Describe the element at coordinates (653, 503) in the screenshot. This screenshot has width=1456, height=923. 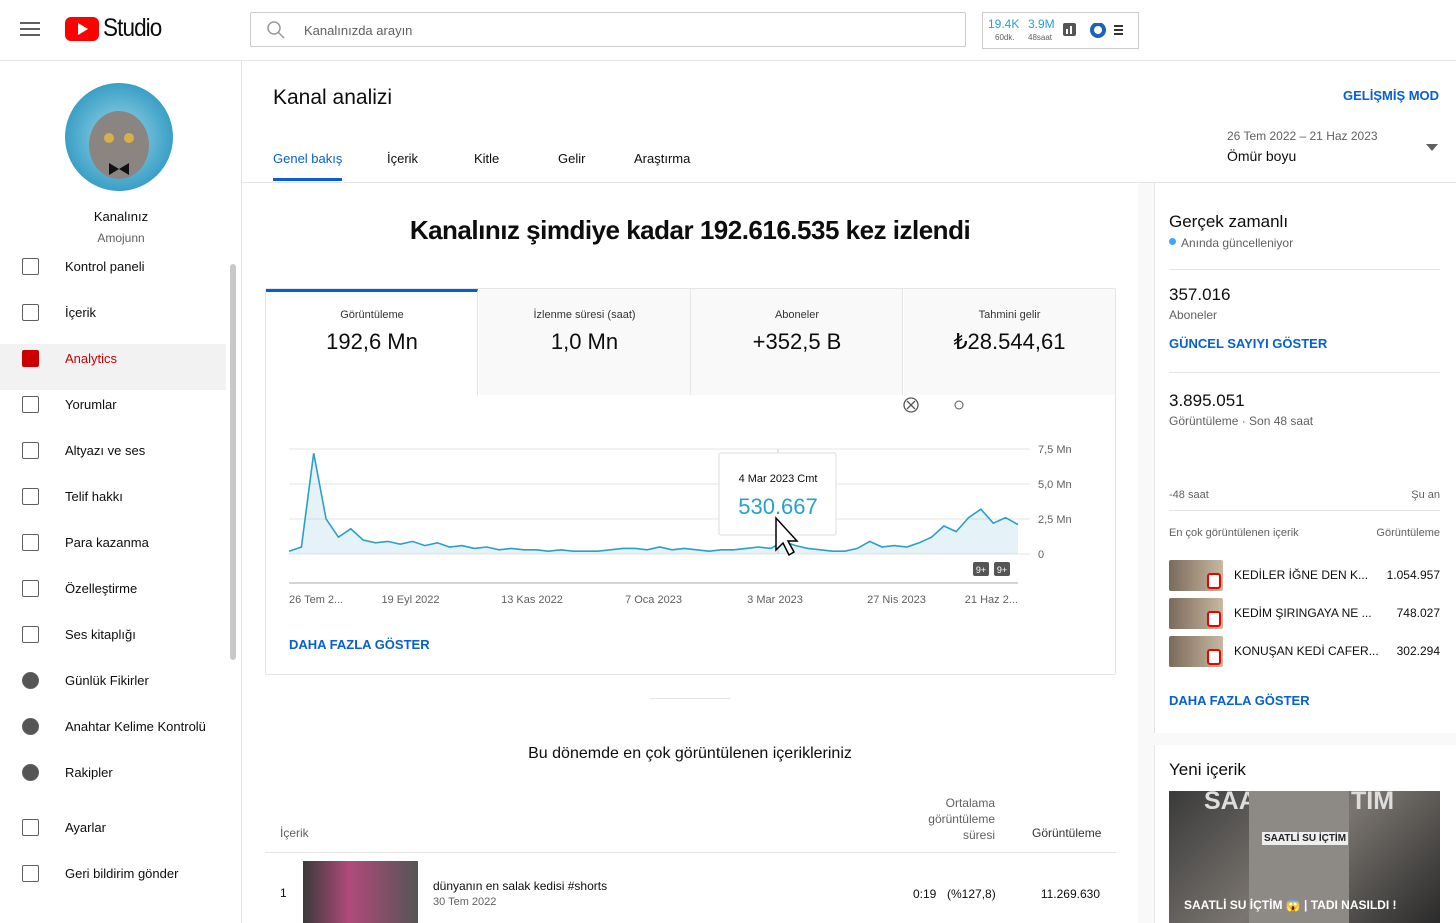
I see `line` at that location.